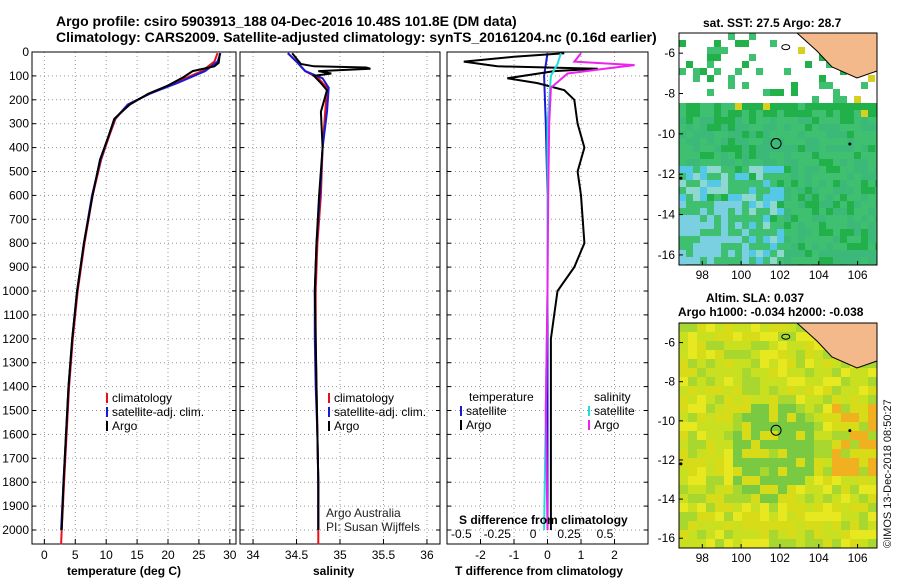 The height and width of the screenshot is (580, 900). What do you see at coordinates (681, 464) in the screenshot?
I see `island-dot` at bounding box center [681, 464].